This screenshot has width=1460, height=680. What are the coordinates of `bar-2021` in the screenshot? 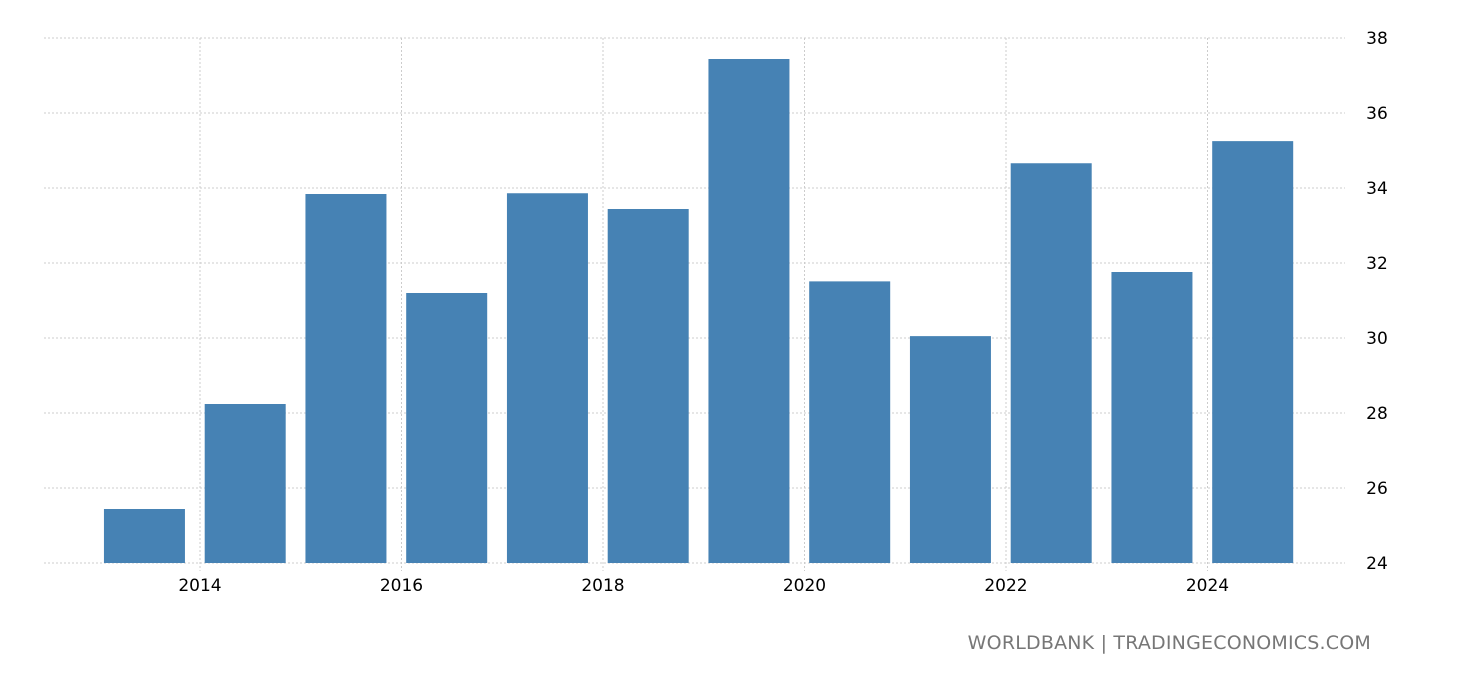 It's located at (950, 449).